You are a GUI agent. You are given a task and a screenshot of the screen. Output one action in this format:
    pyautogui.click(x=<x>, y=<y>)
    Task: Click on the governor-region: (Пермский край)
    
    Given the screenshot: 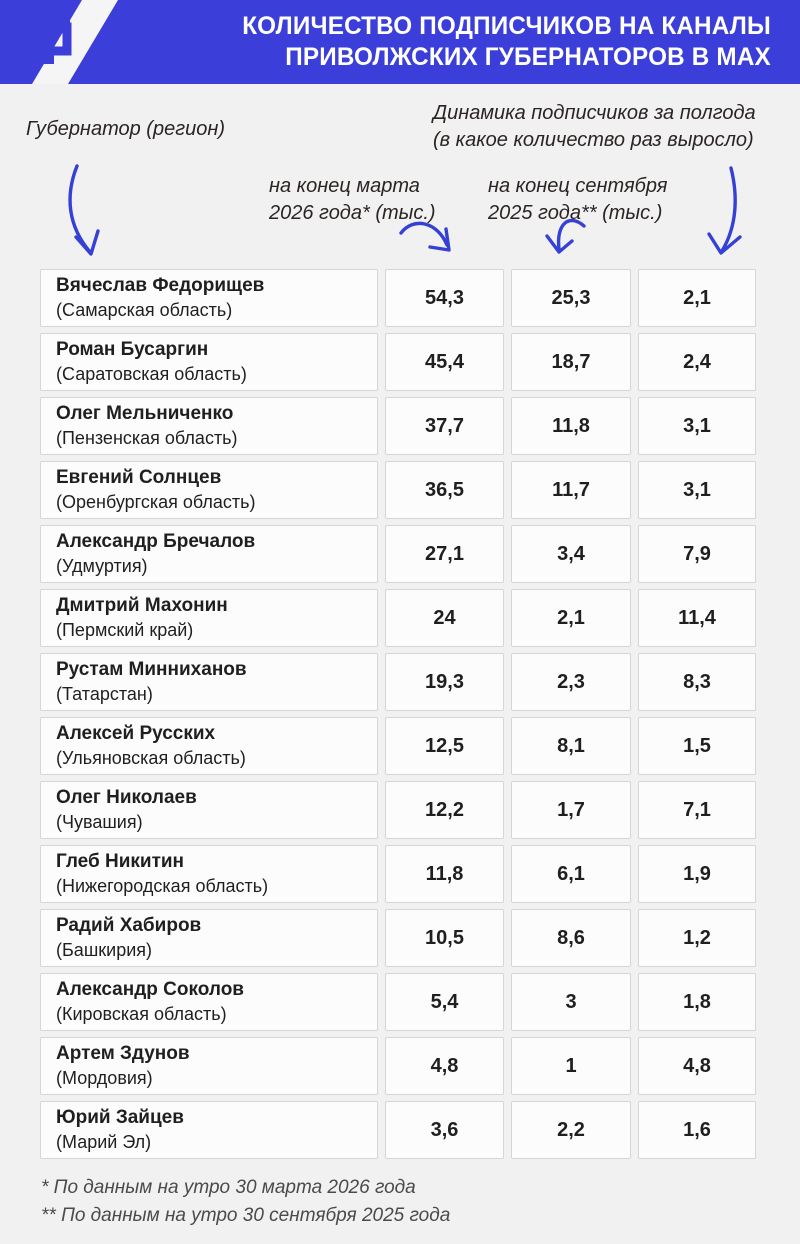 What is the action you would take?
    pyautogui.click(x=125, y=630)
    